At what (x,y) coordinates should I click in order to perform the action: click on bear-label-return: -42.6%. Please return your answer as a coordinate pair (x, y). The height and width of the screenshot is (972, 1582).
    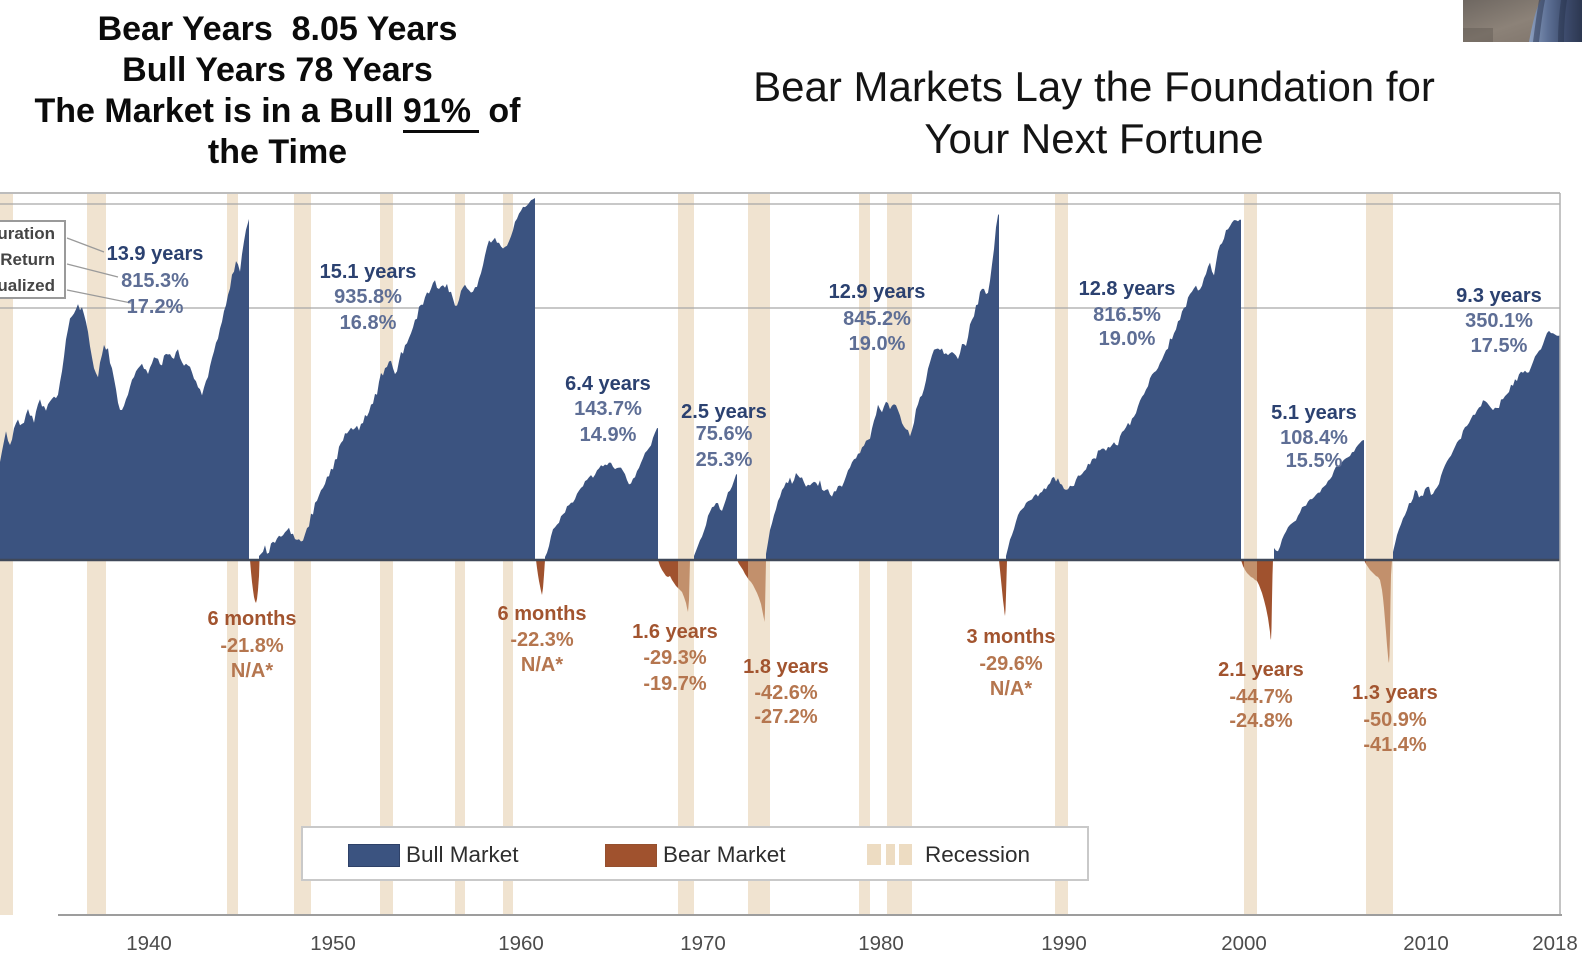
    Looking at the image, I should click on (786, 693).